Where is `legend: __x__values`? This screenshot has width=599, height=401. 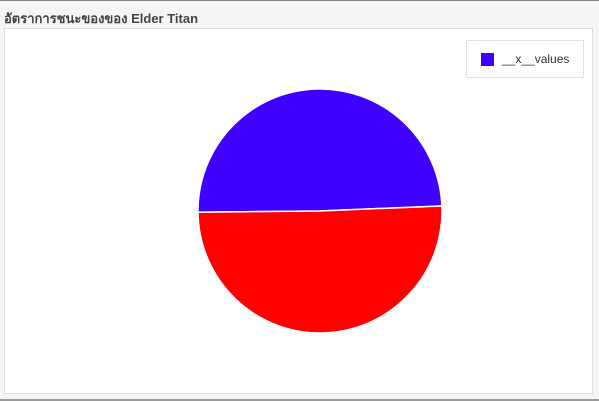
legend: __x__values is located at coordinates (525, 59).